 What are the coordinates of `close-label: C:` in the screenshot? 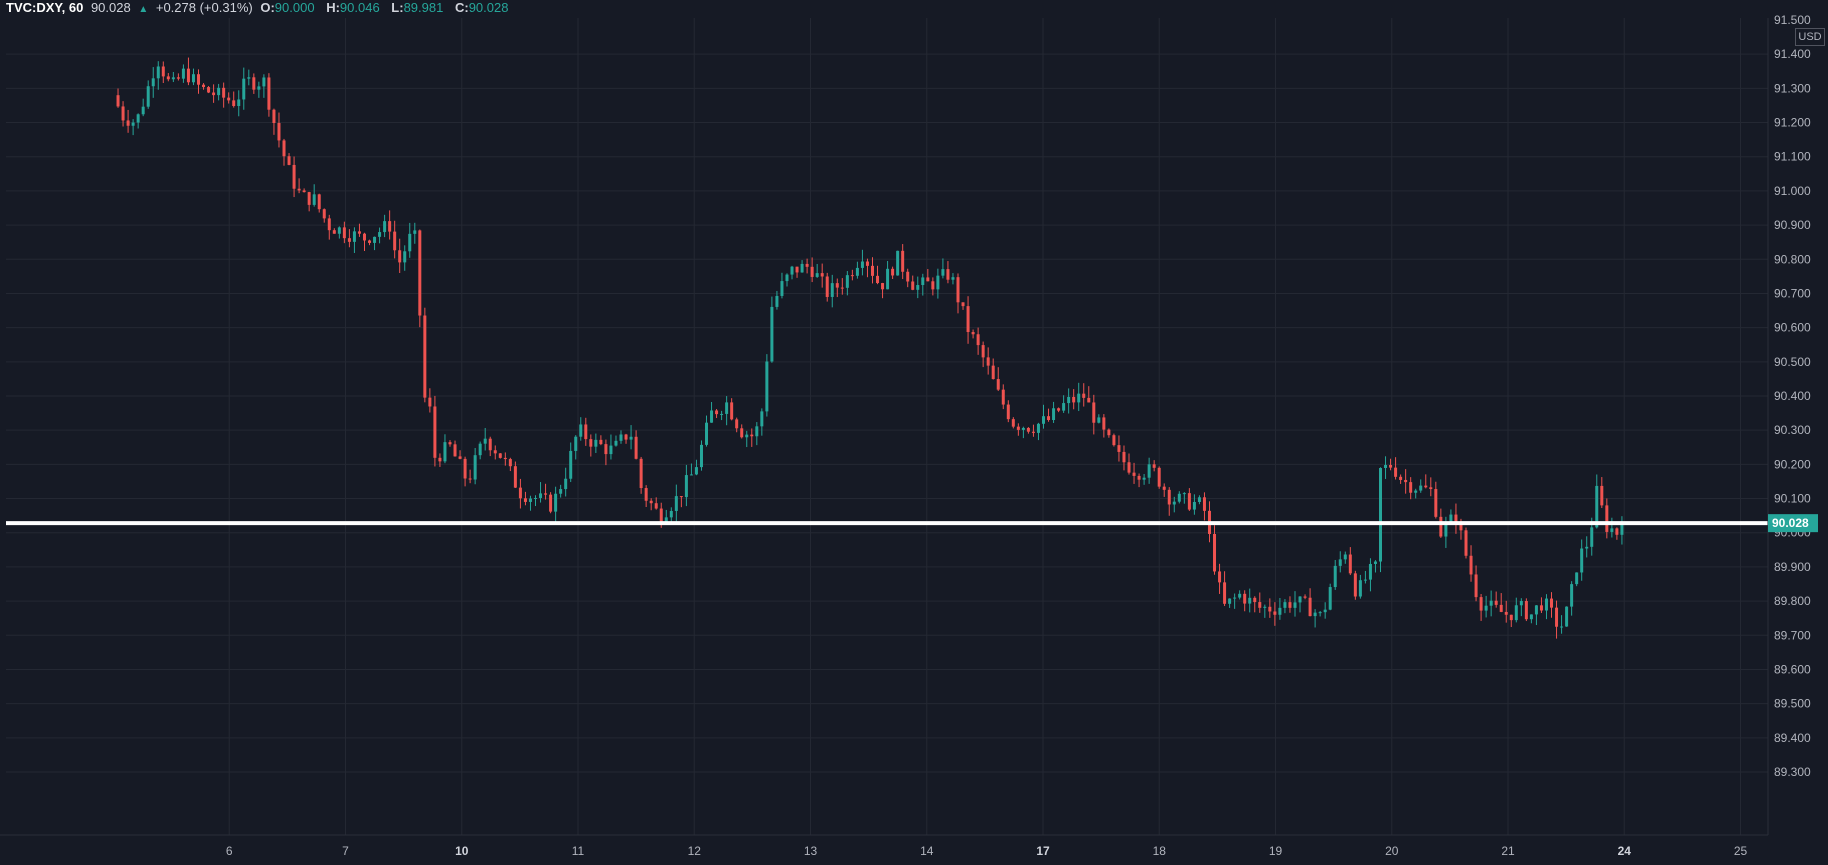 It's located at (461, 7).